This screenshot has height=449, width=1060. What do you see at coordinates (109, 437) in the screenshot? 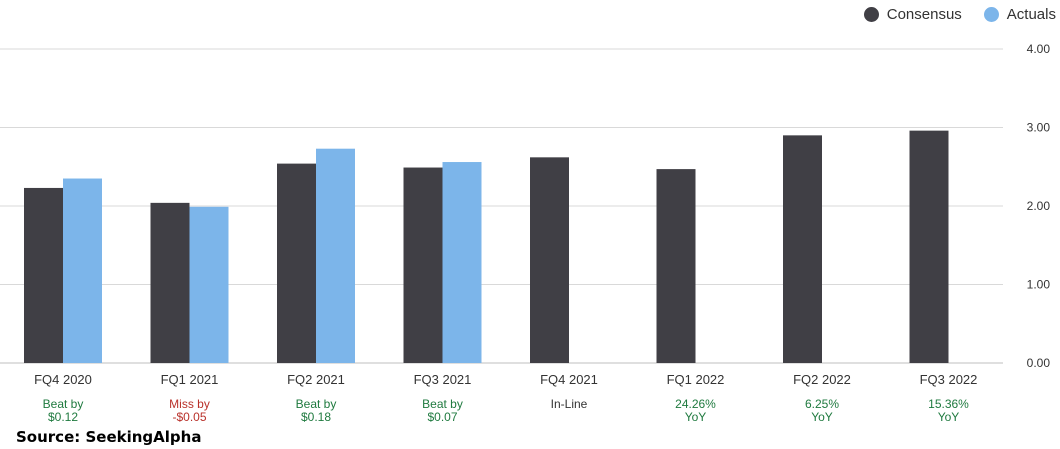
I see `source-note: Source: SeekingAlpha` at bounding box center [109, 437].